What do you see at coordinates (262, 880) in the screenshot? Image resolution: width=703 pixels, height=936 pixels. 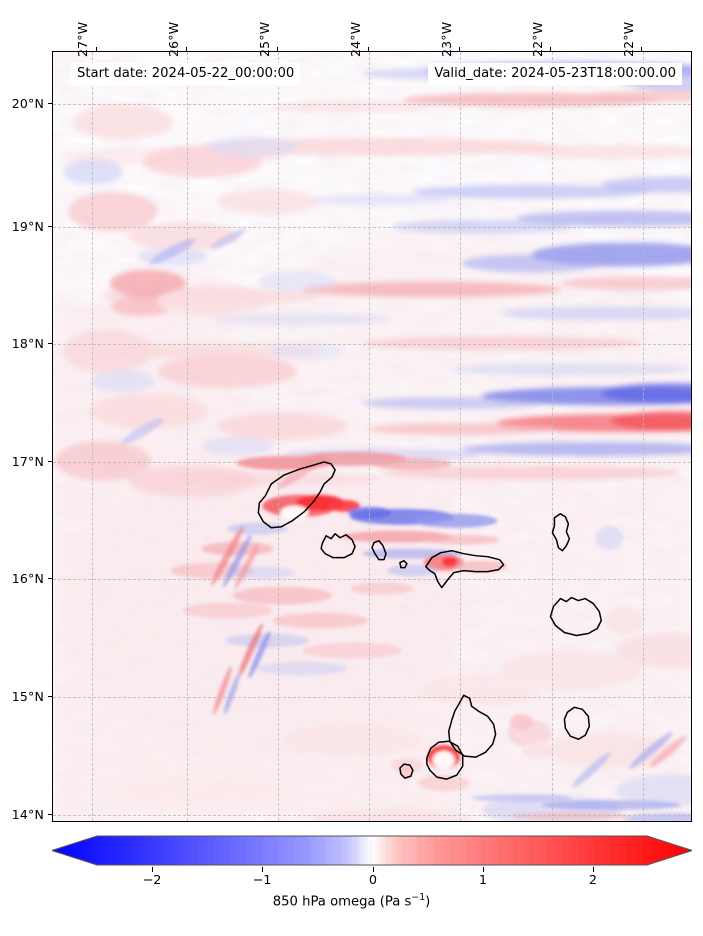 I see `colorbar-tick-label: −1` at bounding box center [262, 880].